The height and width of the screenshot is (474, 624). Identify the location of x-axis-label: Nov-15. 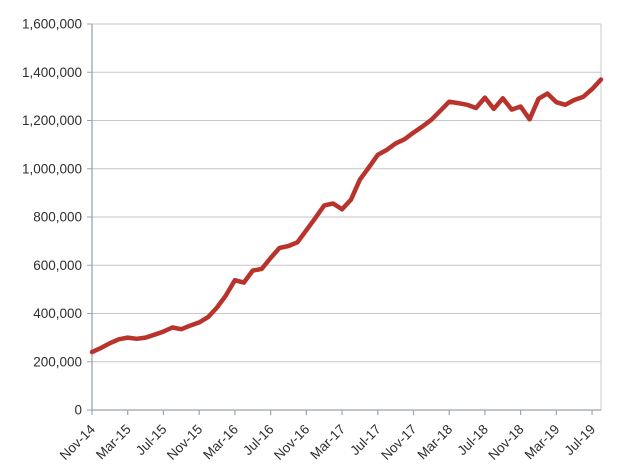
(184, 442).